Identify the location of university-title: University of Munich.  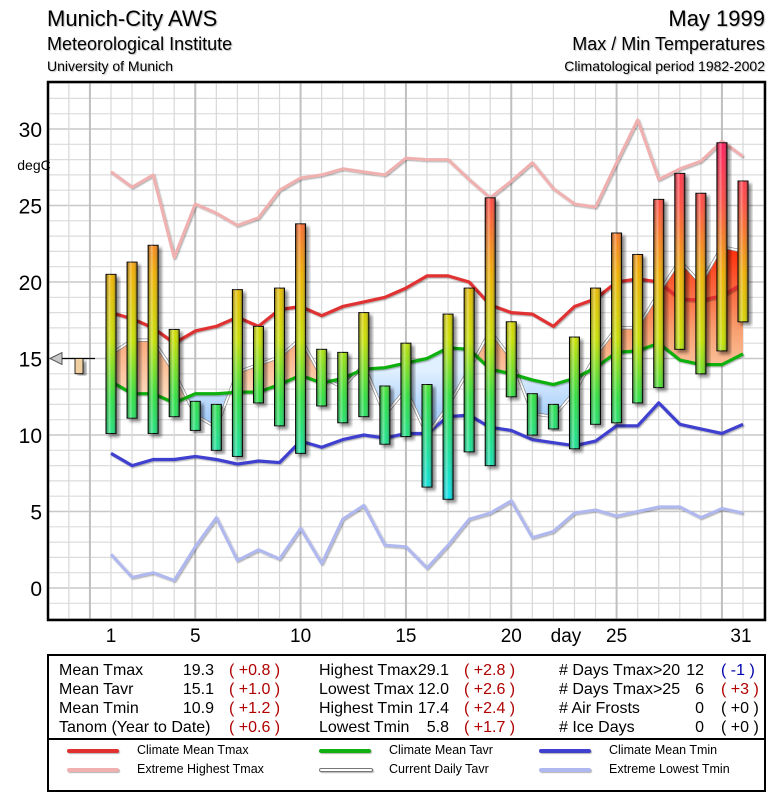
(110, 66).